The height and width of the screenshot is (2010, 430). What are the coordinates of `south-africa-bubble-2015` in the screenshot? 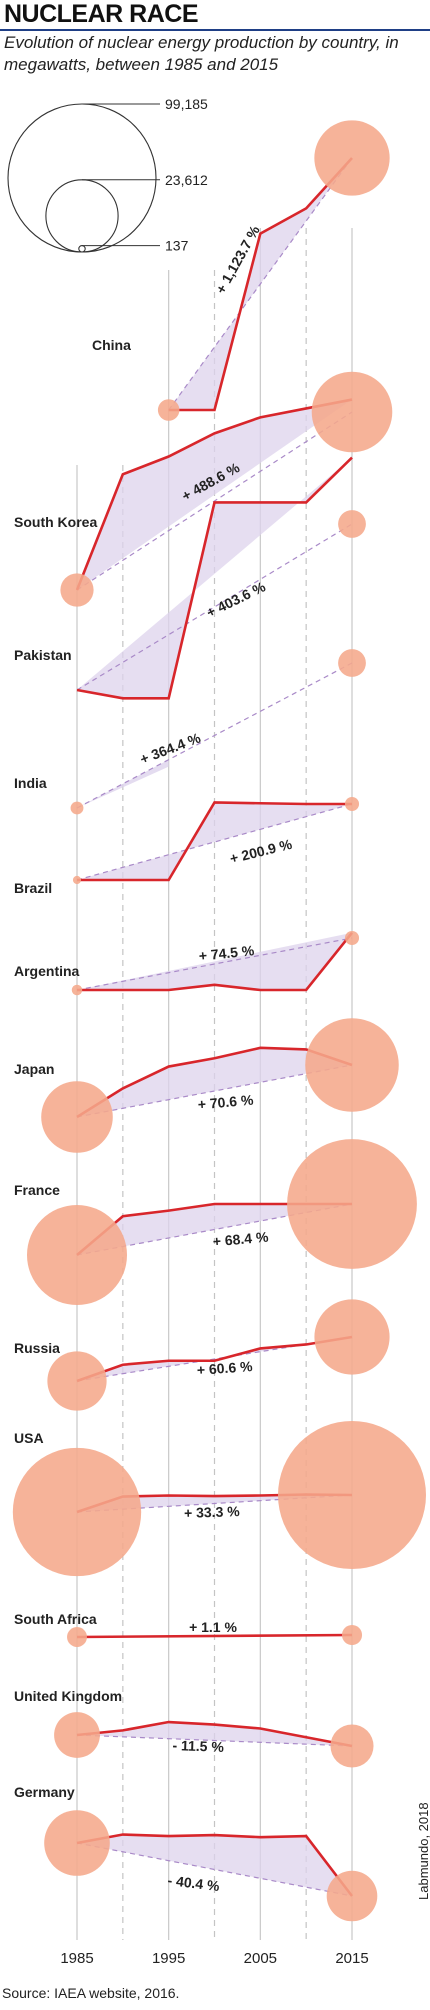 It's located at (352, 1635).